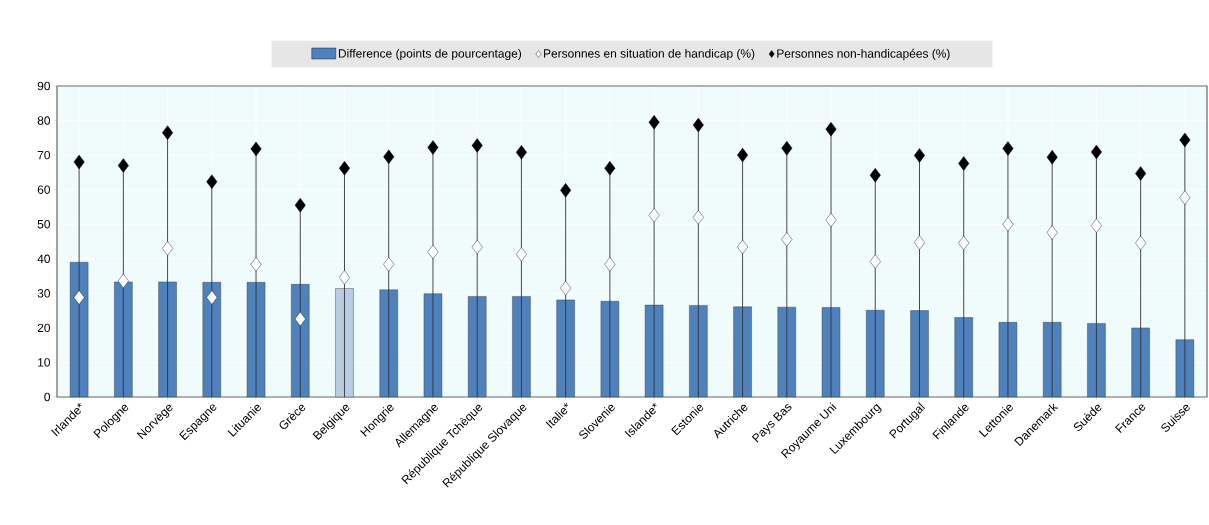  What do you see at coordinates (44, 86) in the screenshot?
I see `y-tick-label: 90` at bounding box center [44, 86].